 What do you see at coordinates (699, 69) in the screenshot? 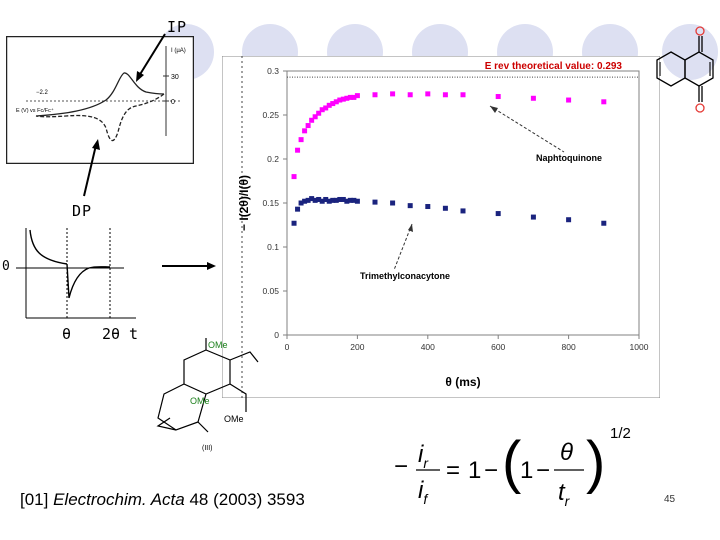
I see `nq-quinone-ring` at bounding box center [699, 69].